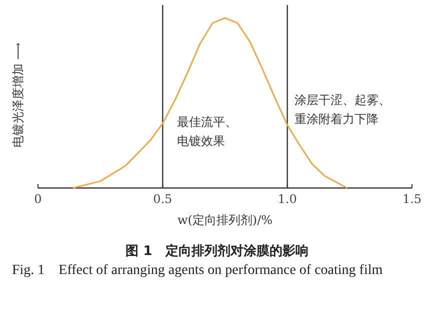 The image size is (435, 312). Describe the element at coordinates (38, 199) in the screenshot. I see `x-tick-label: 0` at that location.